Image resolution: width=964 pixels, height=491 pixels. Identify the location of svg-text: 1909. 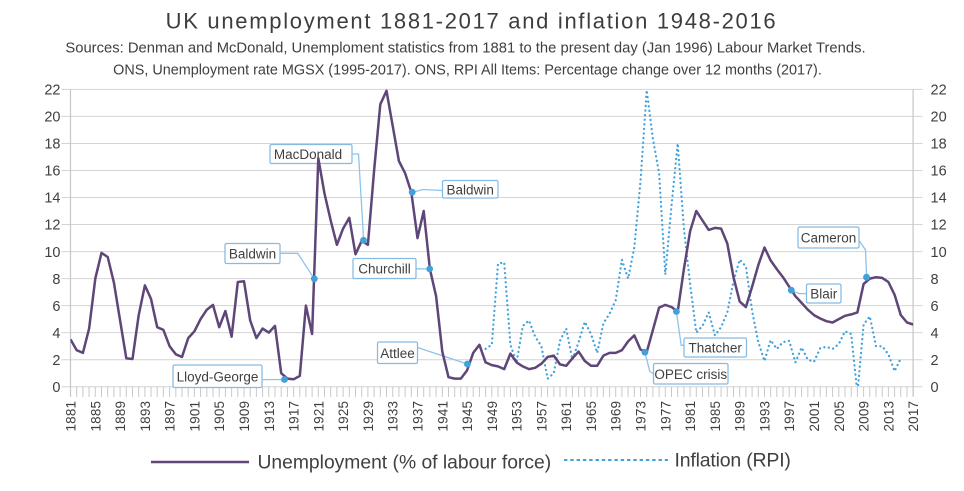
(244, 416).